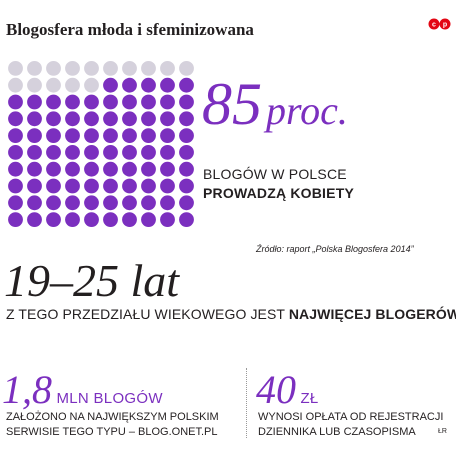  I want to click on blogs-count-headline: 1,8 MLN BLOGÓW, so click(82, 390).